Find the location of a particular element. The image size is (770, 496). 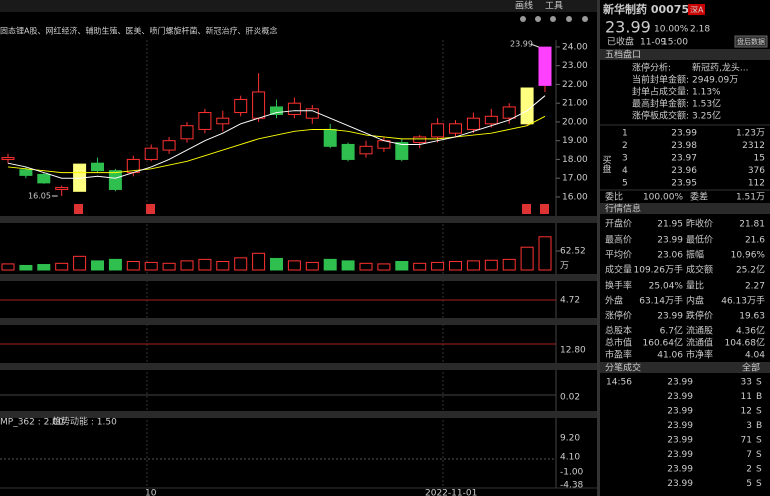

bid-price: 23.97 is located at coordinates (684, 159).